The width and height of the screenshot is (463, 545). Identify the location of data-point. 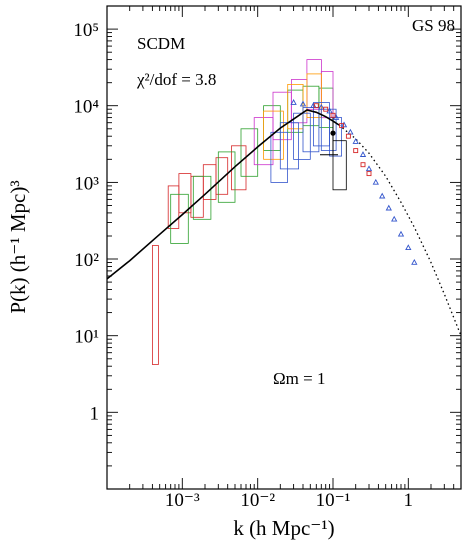
(333, 133).